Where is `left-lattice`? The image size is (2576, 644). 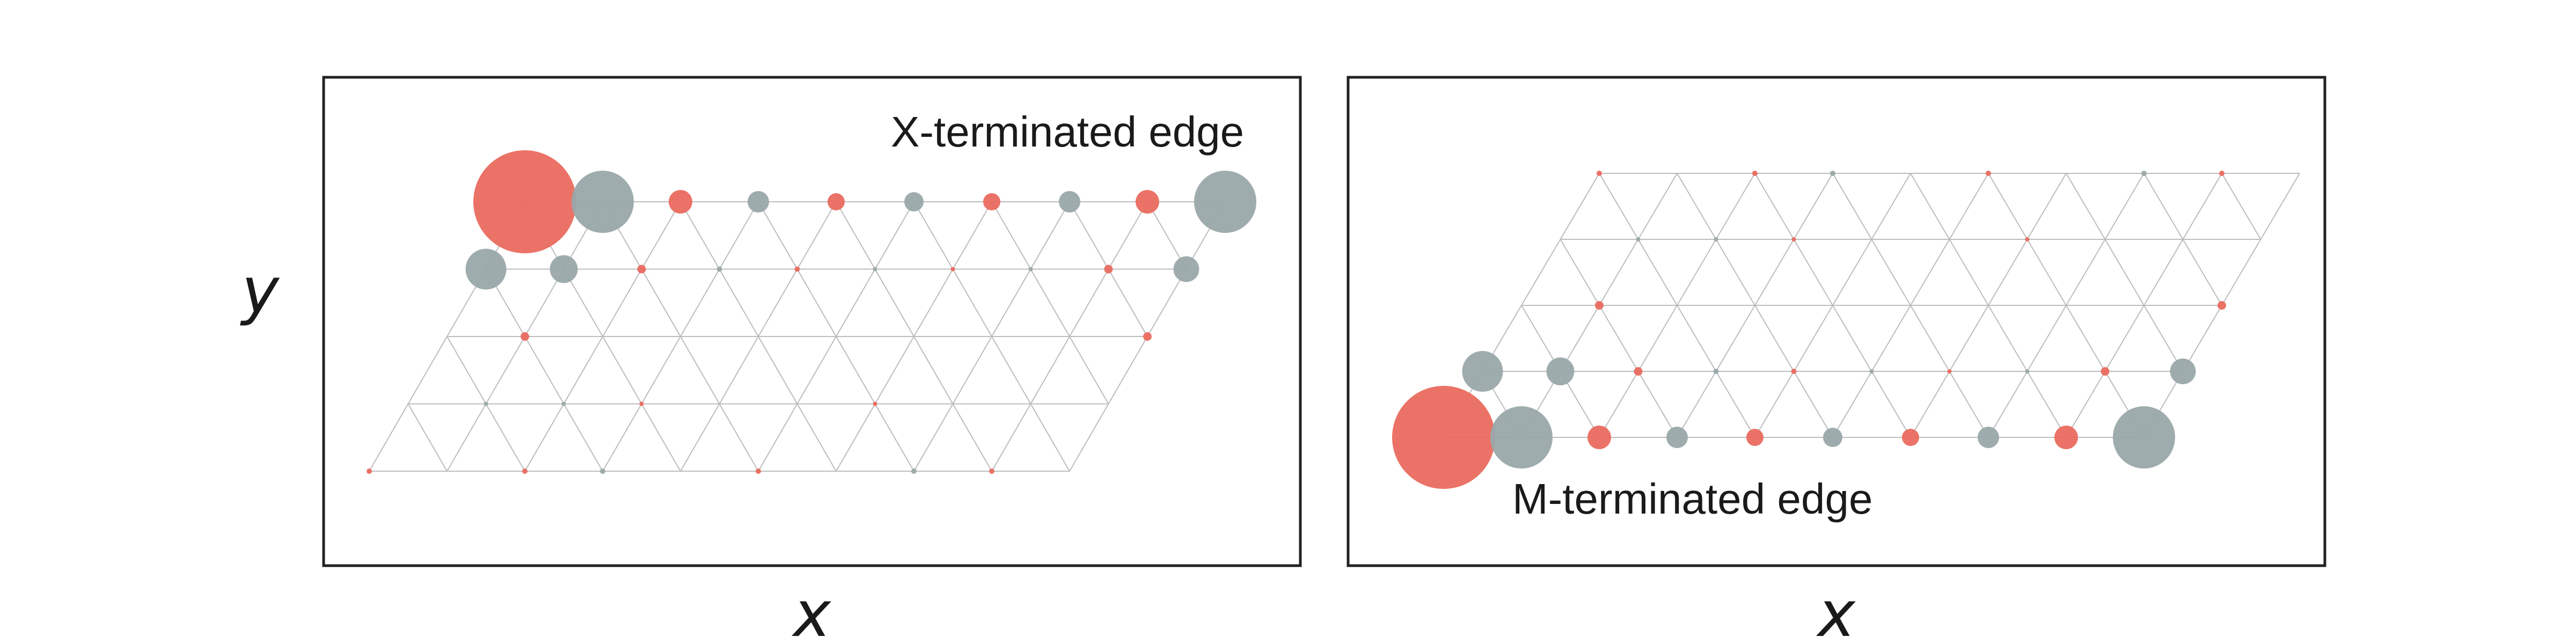 left-lattice is located at coordinates (797, 336).